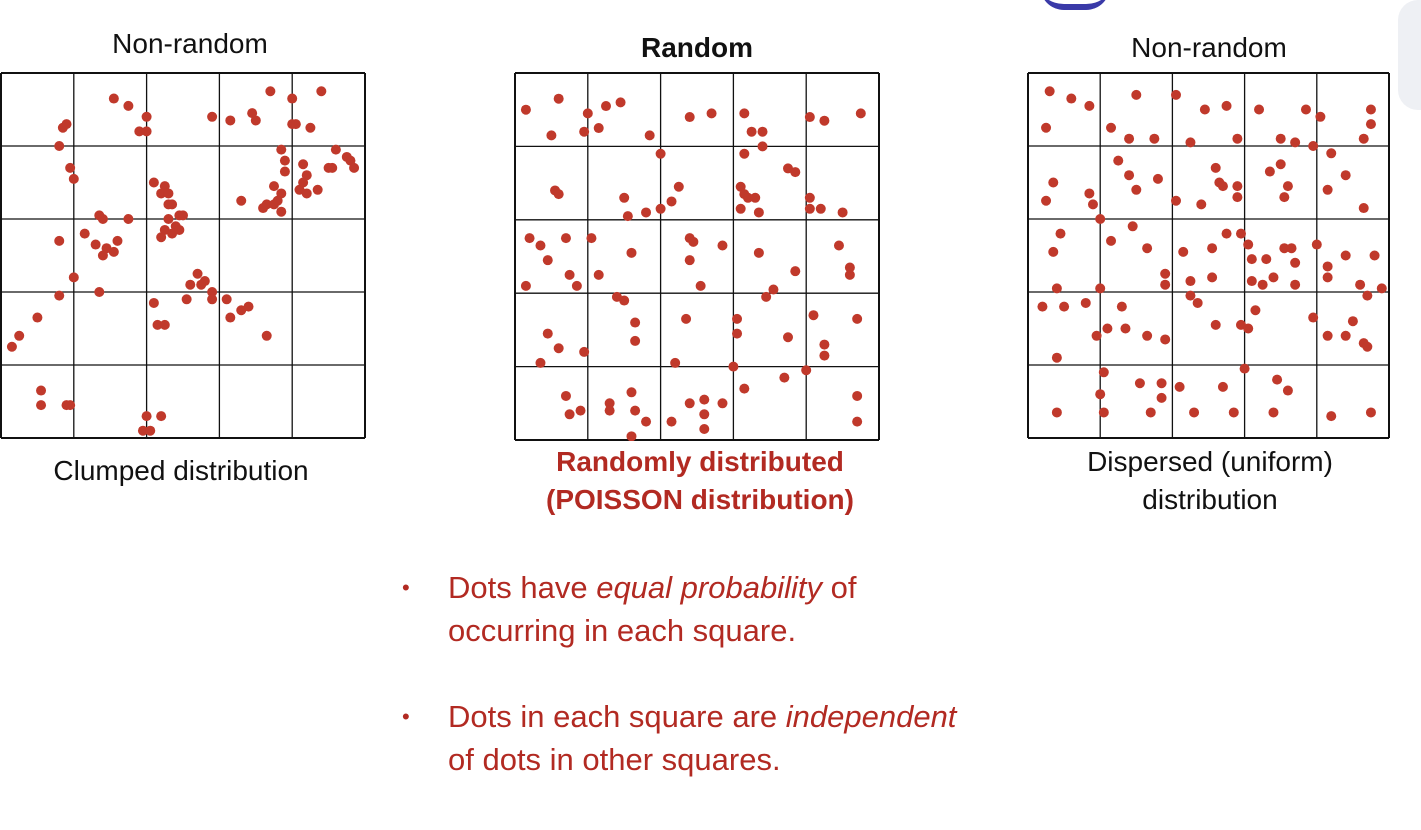 The width and height of the screenshot is (1421, 830). What do you see at coordinates (871, 716) in the screenshot?
I see `bullet-2-emphasis: independent` at bounding box center [871, 716].